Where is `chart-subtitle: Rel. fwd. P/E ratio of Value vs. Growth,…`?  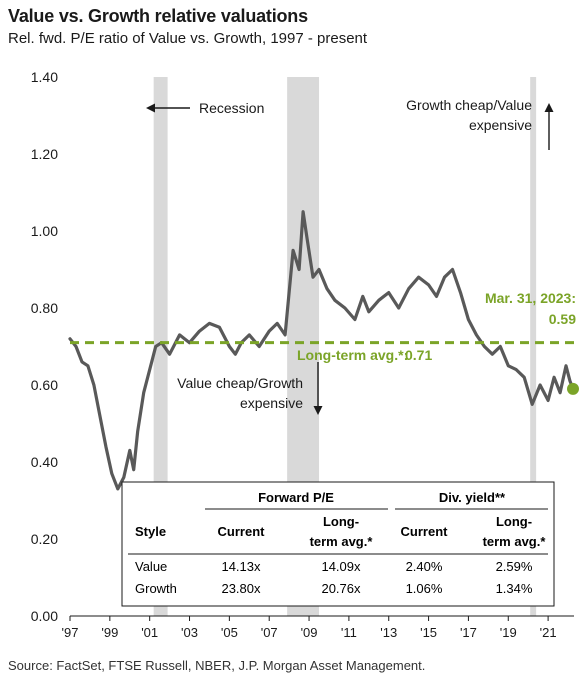 chart-subtitle: Rel. fwd. P/E ratio of Value vs. Growth,… is located at coordinates (188, 38).